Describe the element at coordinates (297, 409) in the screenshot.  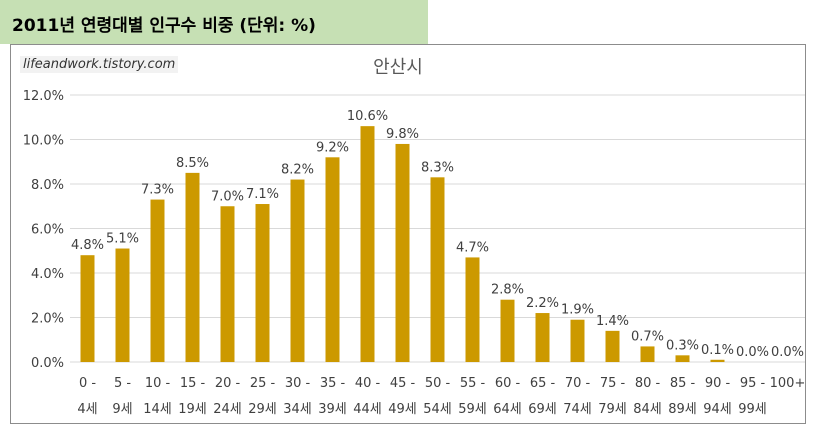
I see `x-tick-label: 34세` at that location.